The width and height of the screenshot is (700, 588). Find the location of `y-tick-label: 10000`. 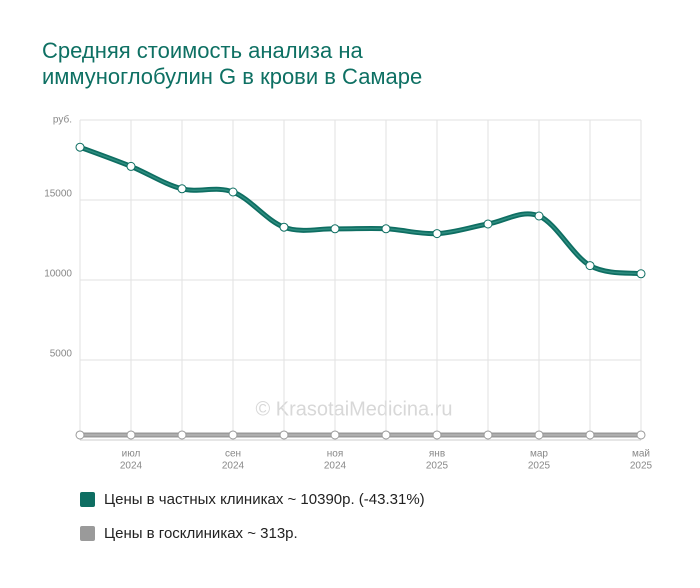

y-tick-label: 10000 is located at coordinates (58, 274).